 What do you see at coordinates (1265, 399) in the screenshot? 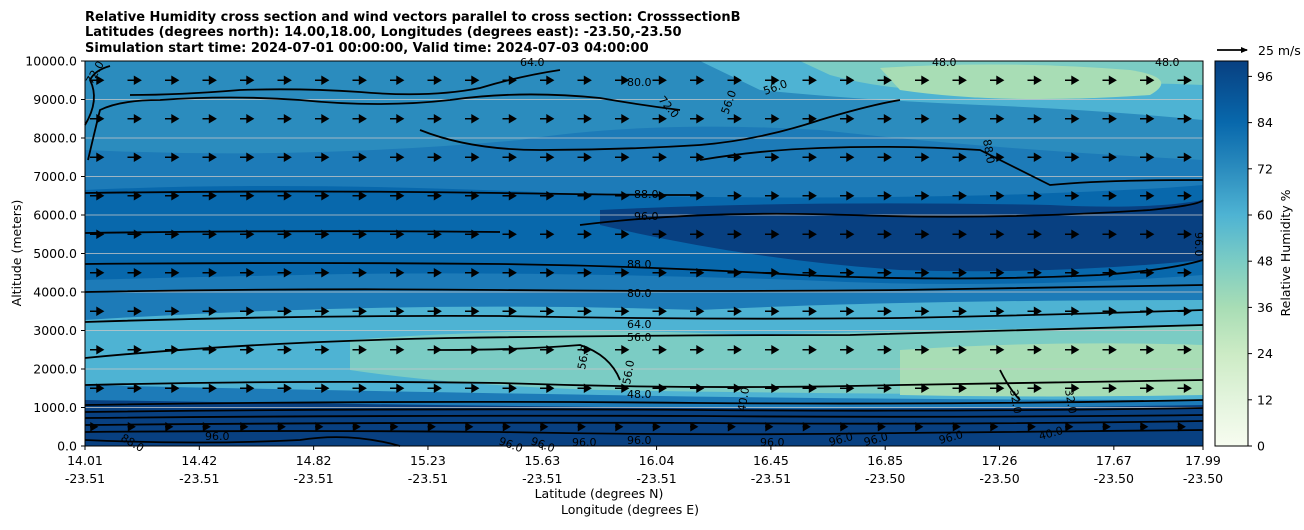
I see `colorbar-tick-label: 12` at bounding box center [1265, 399].